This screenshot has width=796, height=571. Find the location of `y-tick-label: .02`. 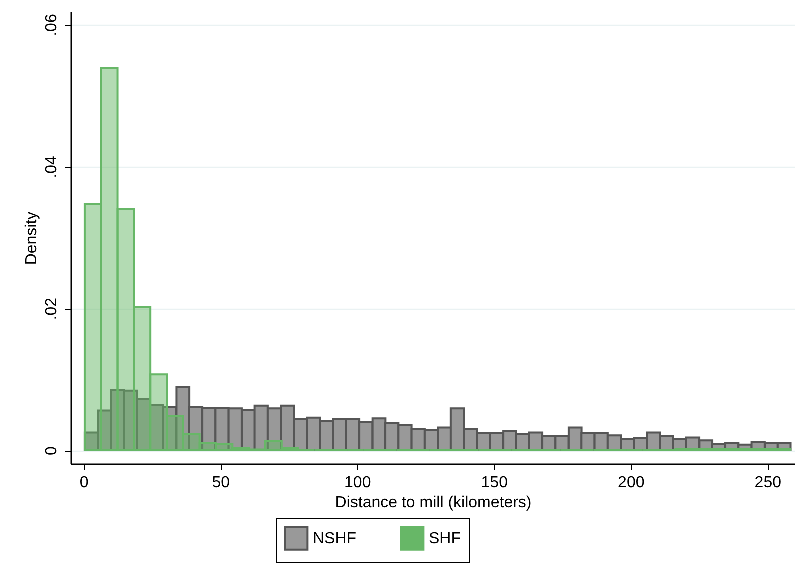

y-tick-label: .02 is located at coordinates (52, 309).